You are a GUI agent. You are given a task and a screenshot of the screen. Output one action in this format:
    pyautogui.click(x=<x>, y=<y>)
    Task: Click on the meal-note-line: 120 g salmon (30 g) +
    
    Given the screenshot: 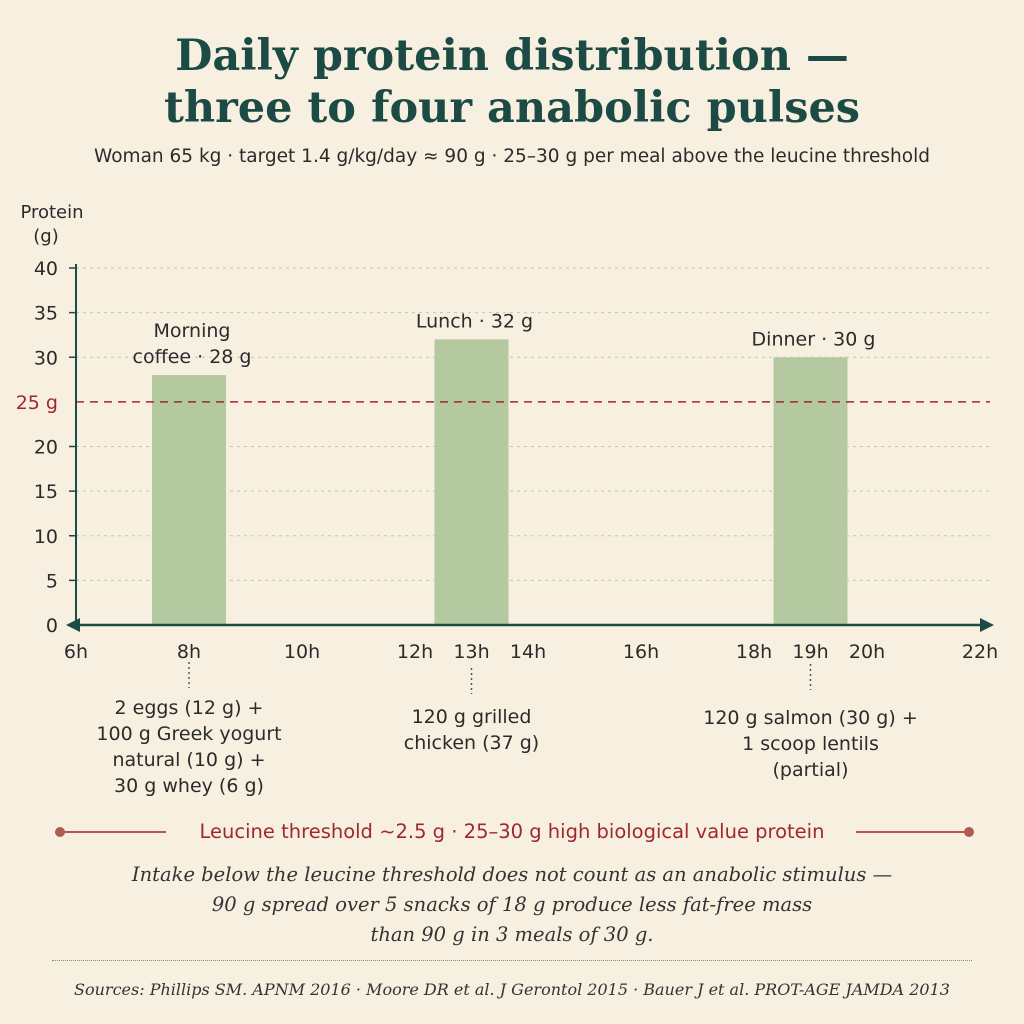 What is the action you would take?
    pyautogui.click(x=810, y=718)
    